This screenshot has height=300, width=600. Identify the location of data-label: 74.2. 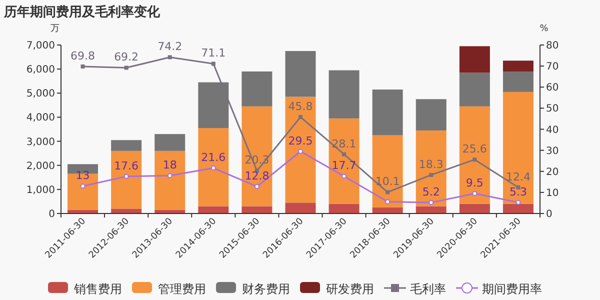
(170, 47).